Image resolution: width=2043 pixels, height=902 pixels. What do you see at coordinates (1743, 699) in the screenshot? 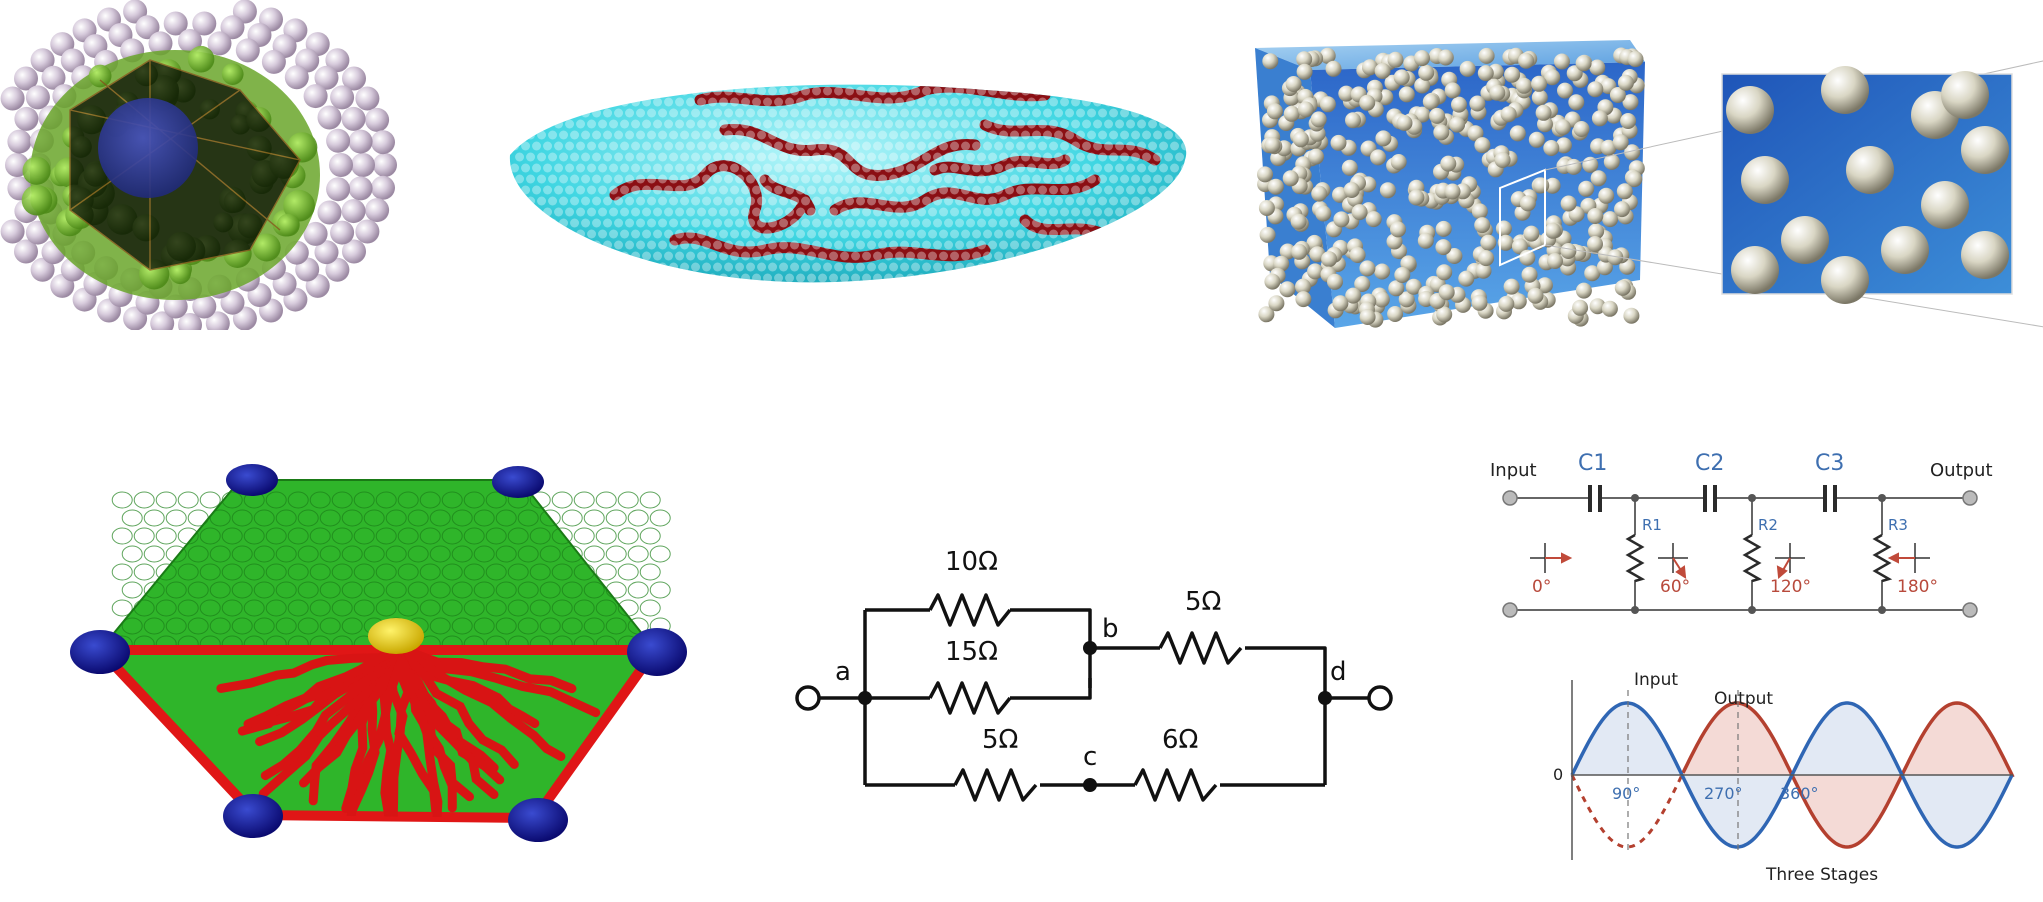
I see `label-wave-output: Output` at bounding box center [1743, 699].